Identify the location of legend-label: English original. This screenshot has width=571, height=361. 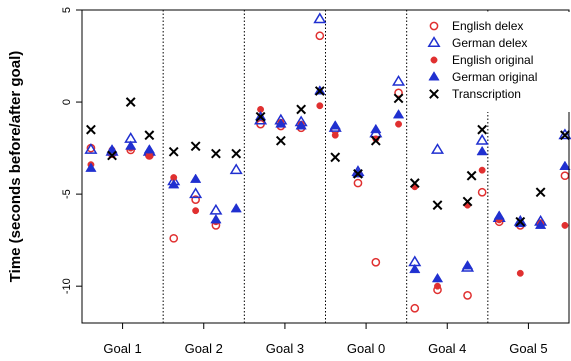
(492, 60).